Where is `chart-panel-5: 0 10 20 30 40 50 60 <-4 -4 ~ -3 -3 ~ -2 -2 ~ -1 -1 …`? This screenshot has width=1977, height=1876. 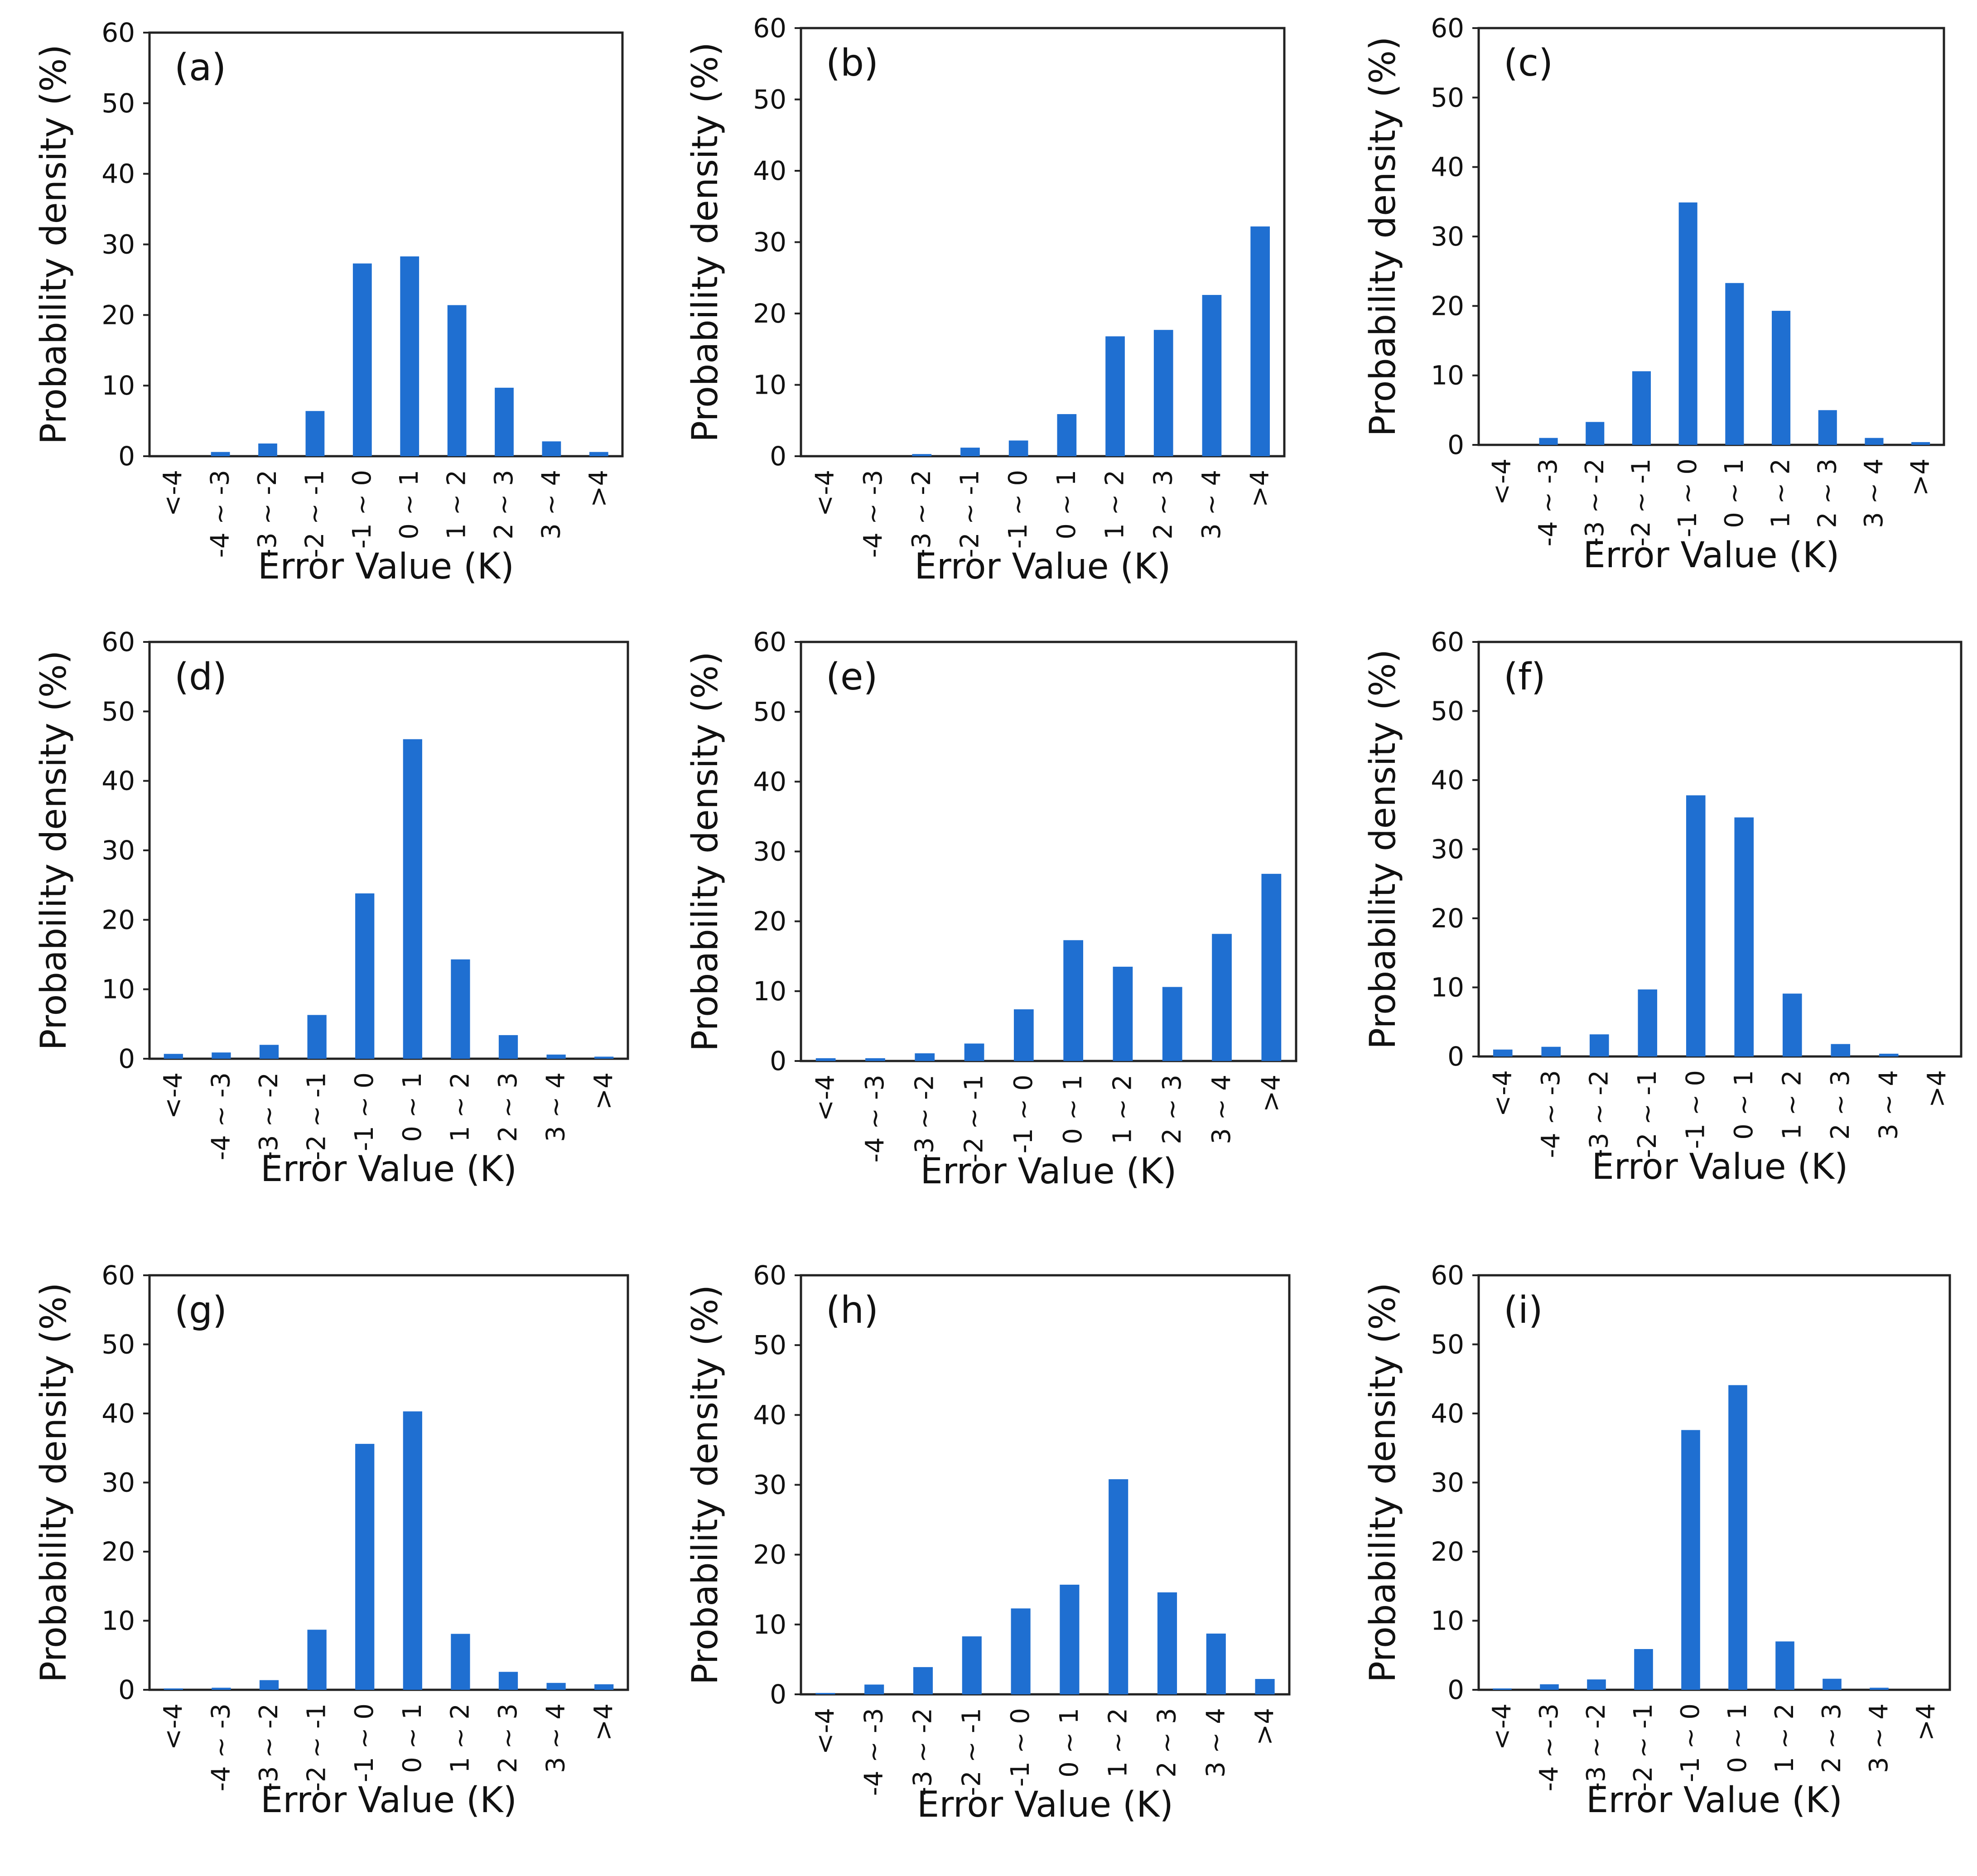 chart-panel-5: 0 10 20 30 40 50 60 <-4 -4 ~ -3 -3 ~ -2 -2 ~ -1 -1 … is located at coordinates (1663, 907).